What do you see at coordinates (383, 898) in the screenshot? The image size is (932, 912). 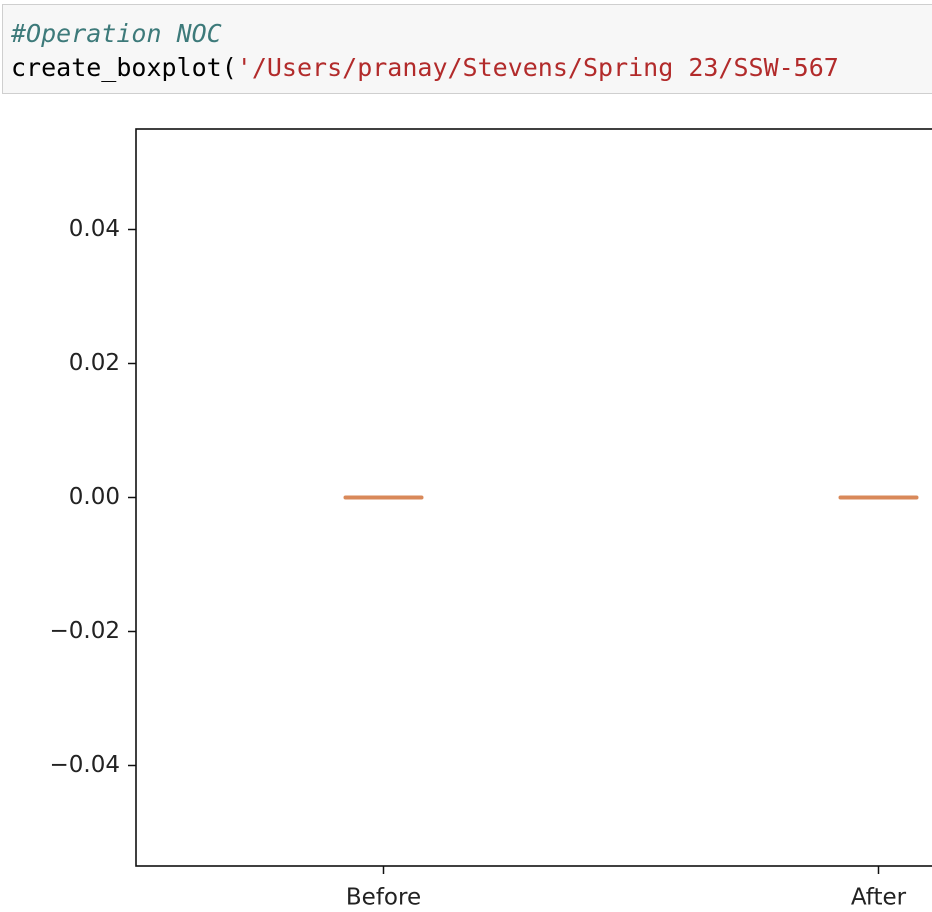 I see `x-tick-label: Before` at bounding box center [383, 898].